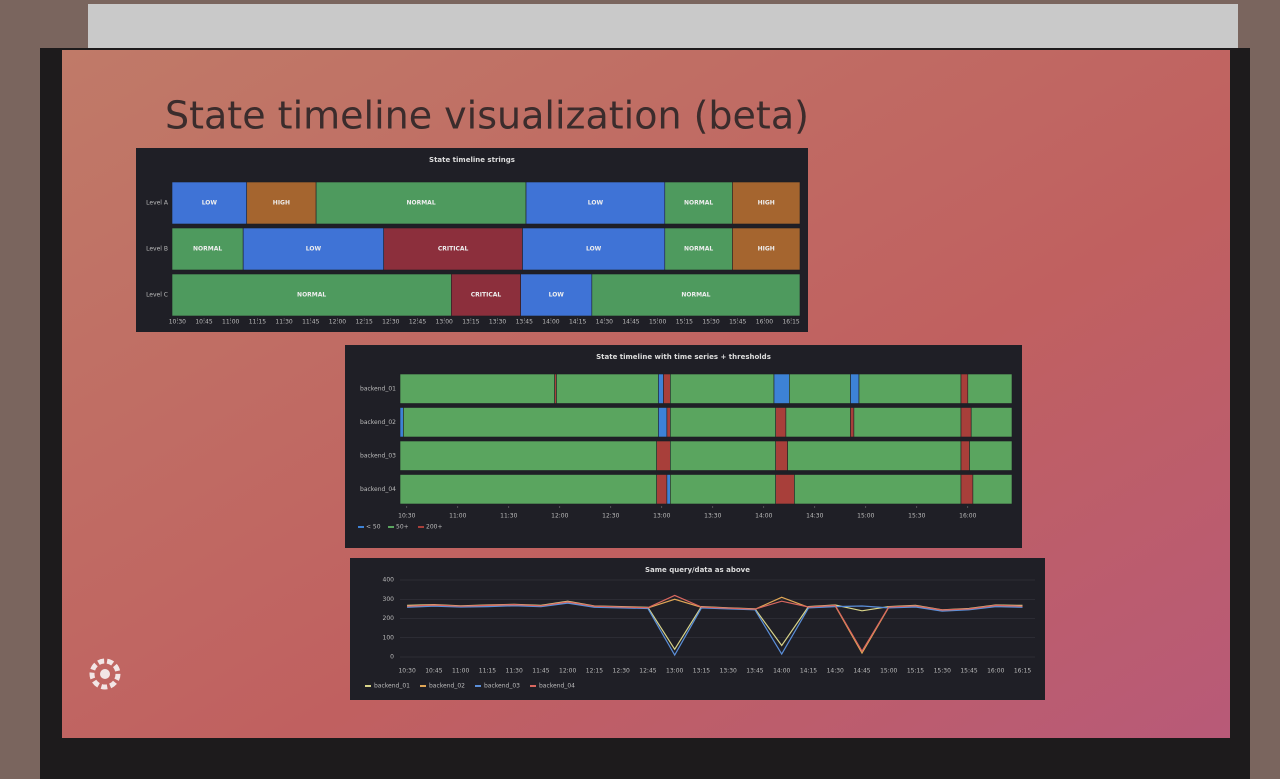 This screenshot has height=779, width=1280. I want to click on x-tick-label: 10:45, so click(203, 322).